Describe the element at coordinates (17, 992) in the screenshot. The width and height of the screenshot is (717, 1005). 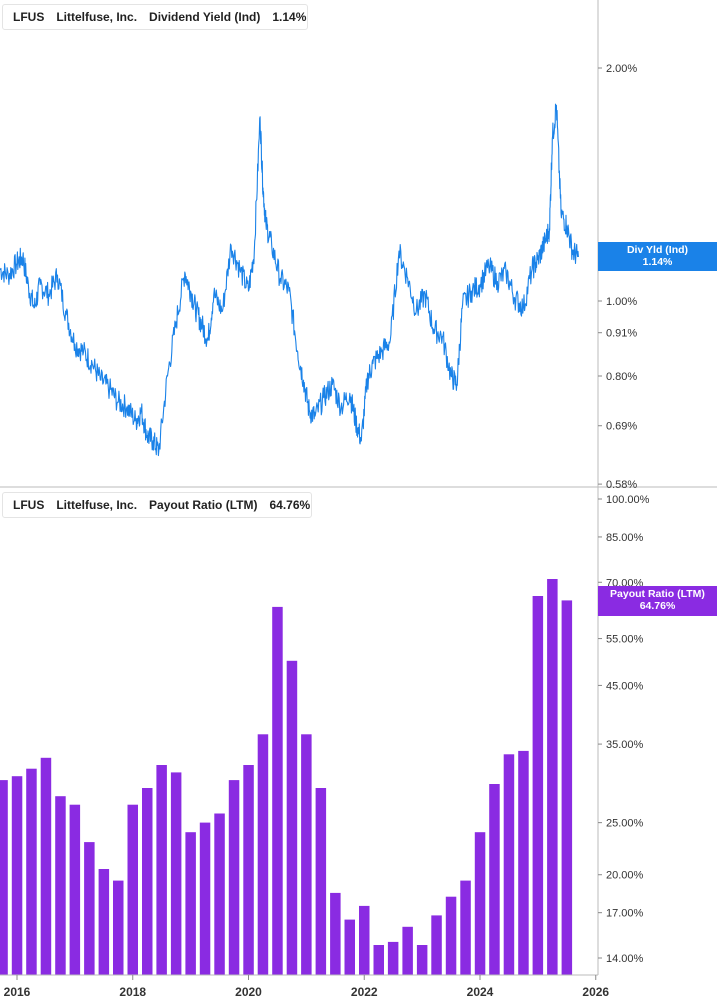
I see `x-tick-label: 2016` at that location.